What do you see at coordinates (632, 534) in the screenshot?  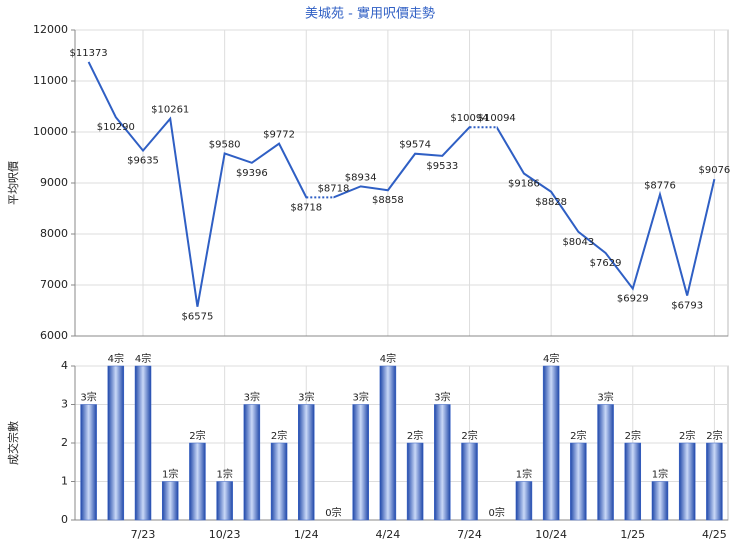 I see `x-tick-label: 1/25` at bounding box center [632, 534].